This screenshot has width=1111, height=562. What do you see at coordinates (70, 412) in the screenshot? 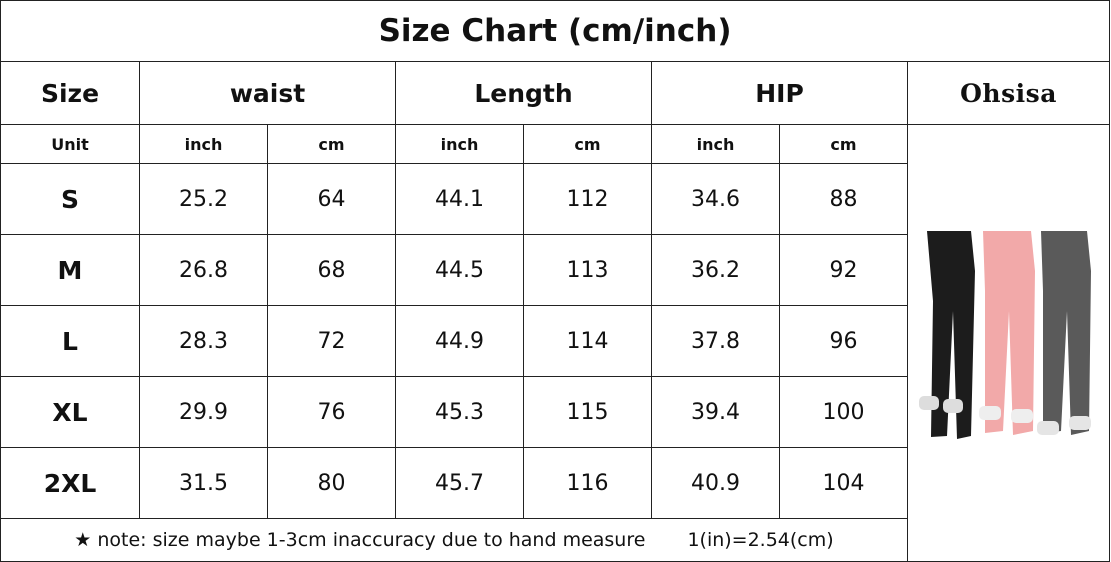
I see `size-cell: XL` at bounding box center [70, 412].